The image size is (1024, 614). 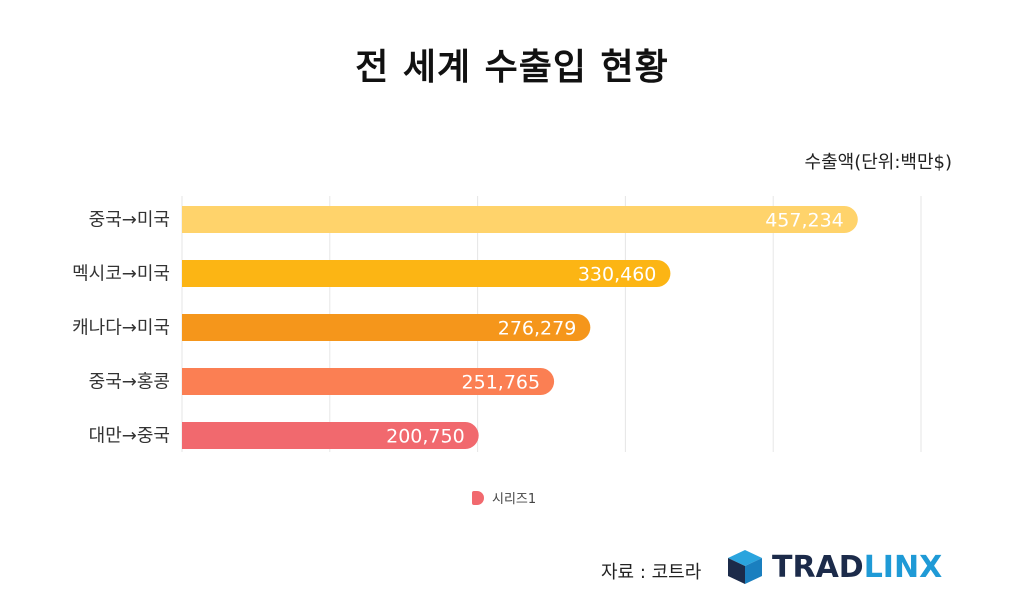 I want to click on category-label: 중국→홍콩, so click(x=129, y=382).